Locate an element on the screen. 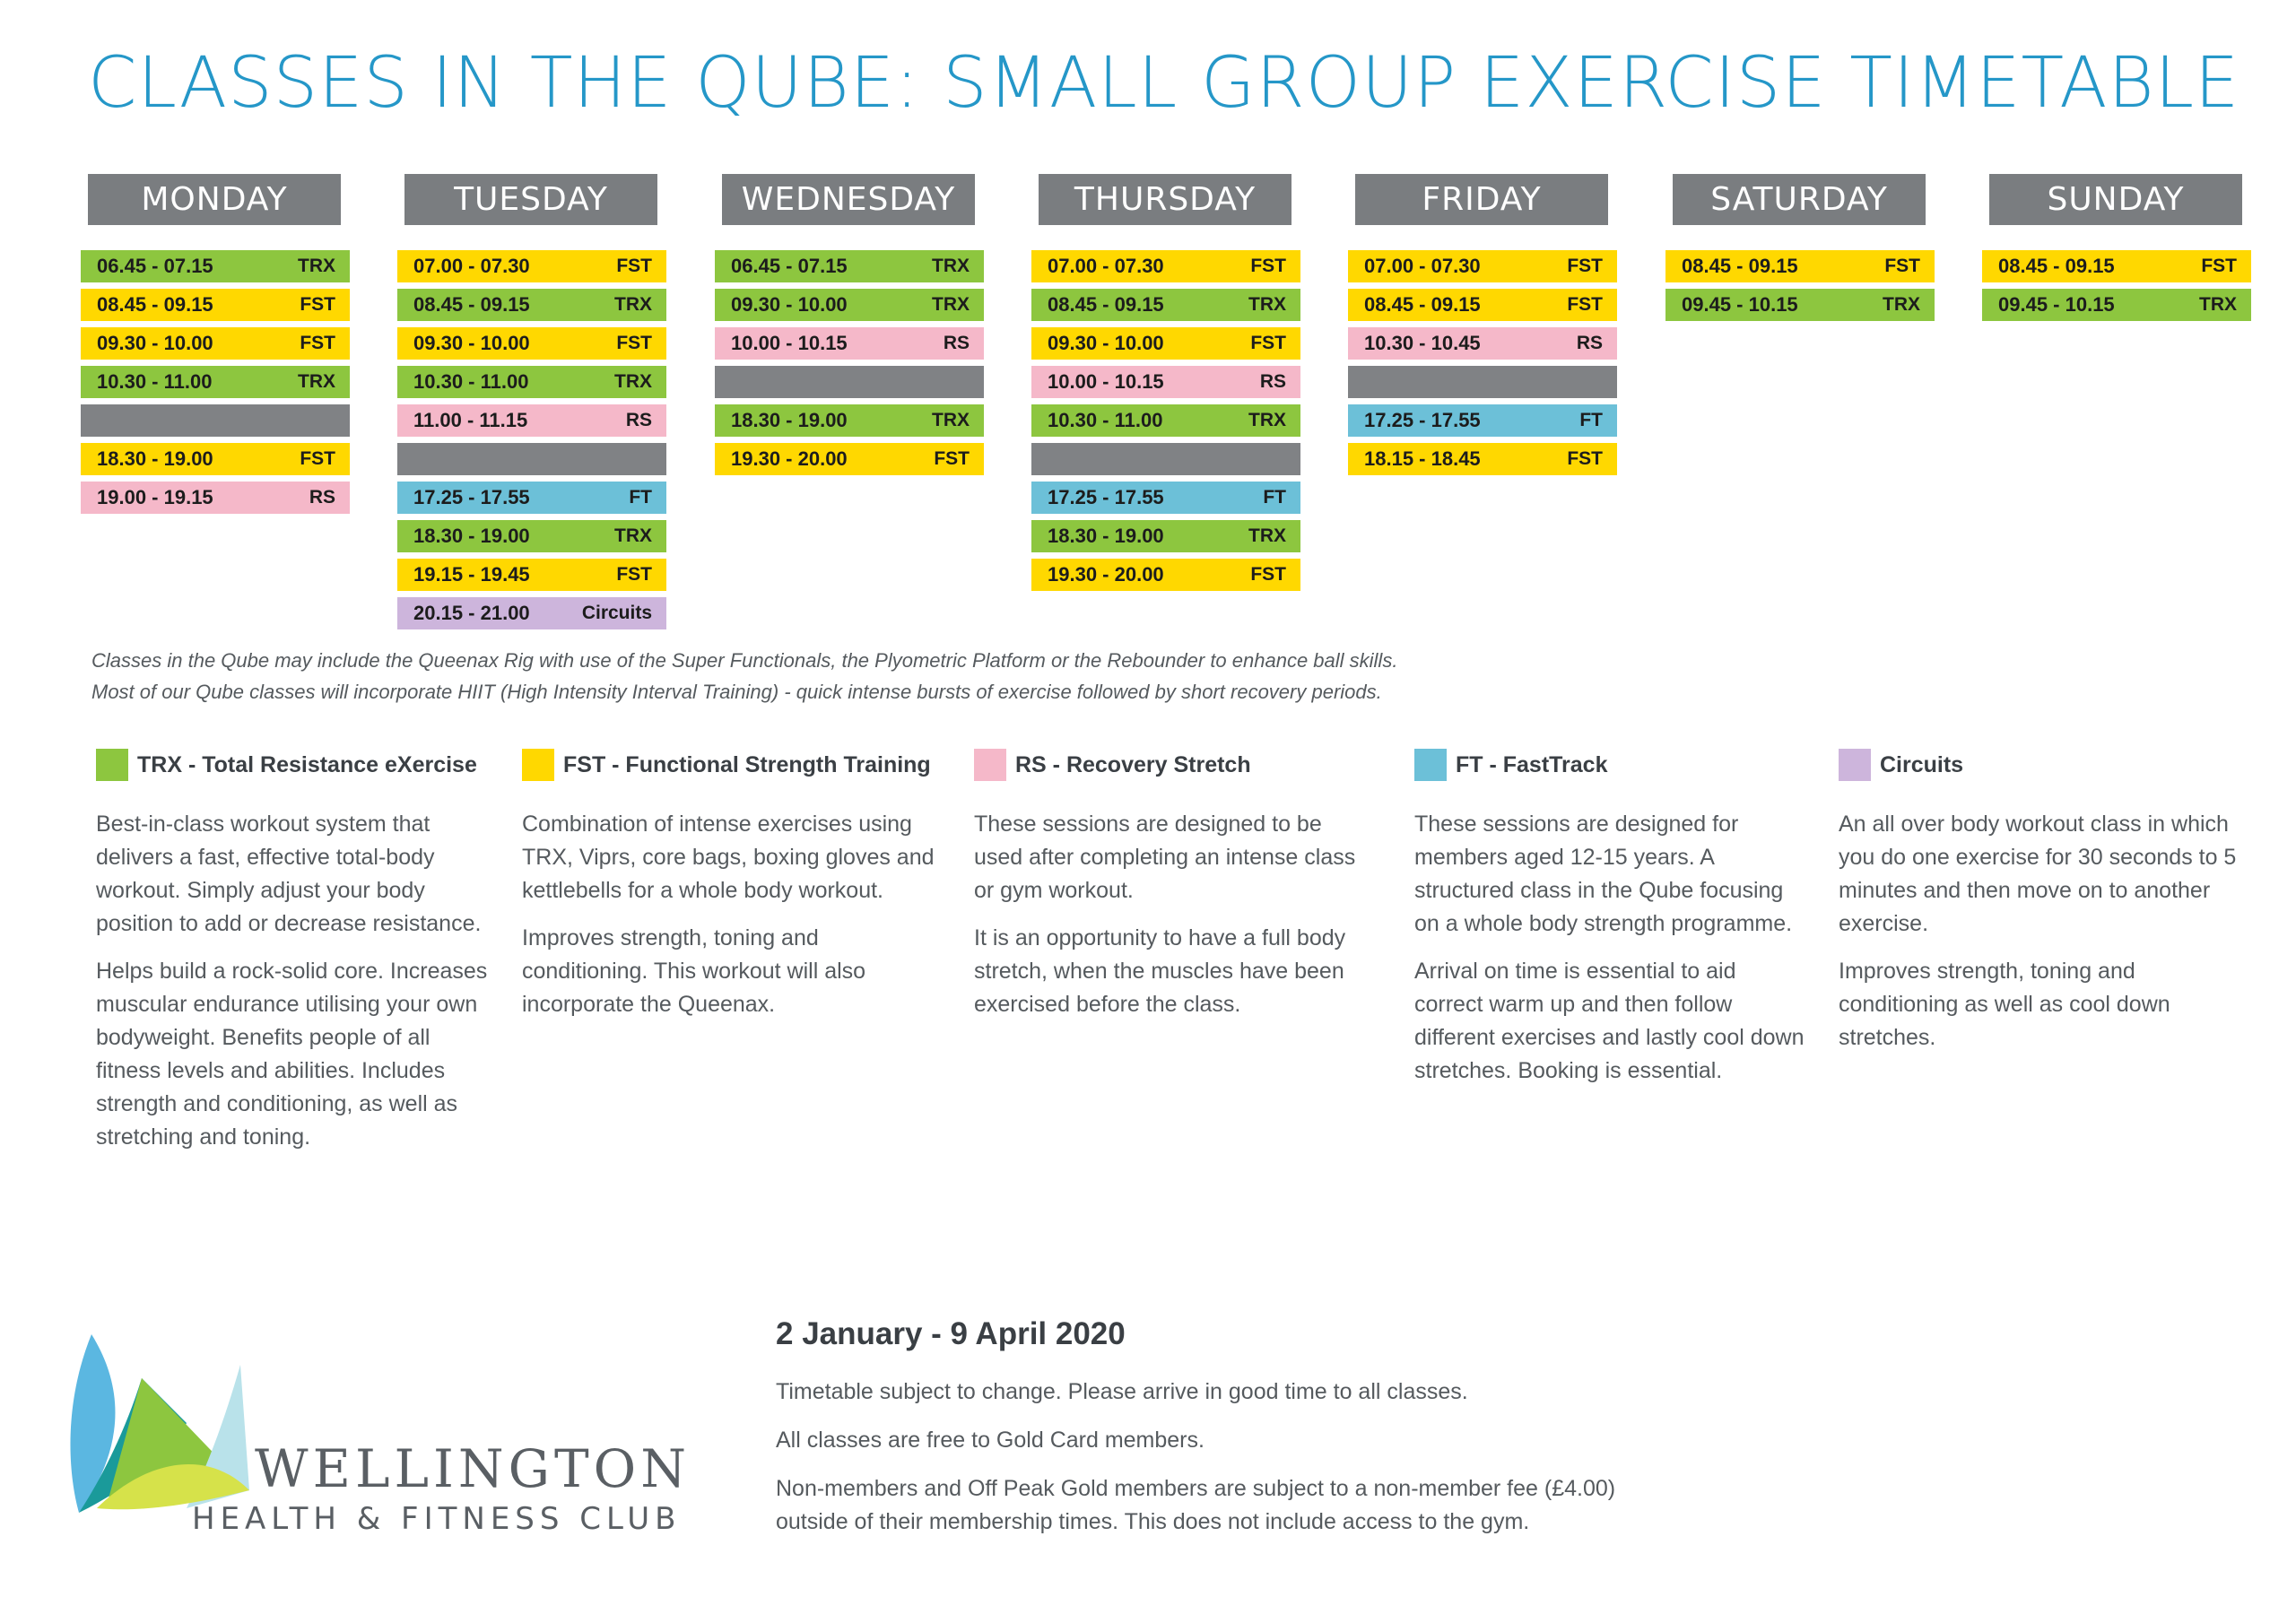 The image size is (2296, 1623). slot-time: 19.30 - 20.00 is located at coordinates (789, 458).